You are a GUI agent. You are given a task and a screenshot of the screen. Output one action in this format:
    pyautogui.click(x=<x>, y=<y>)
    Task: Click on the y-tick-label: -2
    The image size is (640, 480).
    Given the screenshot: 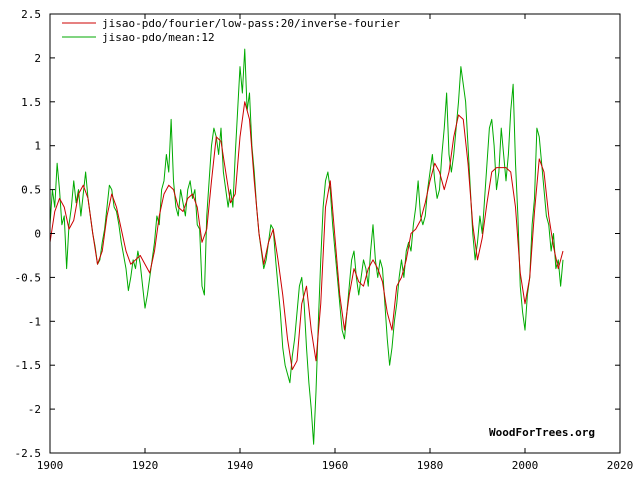 What is the action you would take?
    pyautogui.click(x=34, y=409)
    